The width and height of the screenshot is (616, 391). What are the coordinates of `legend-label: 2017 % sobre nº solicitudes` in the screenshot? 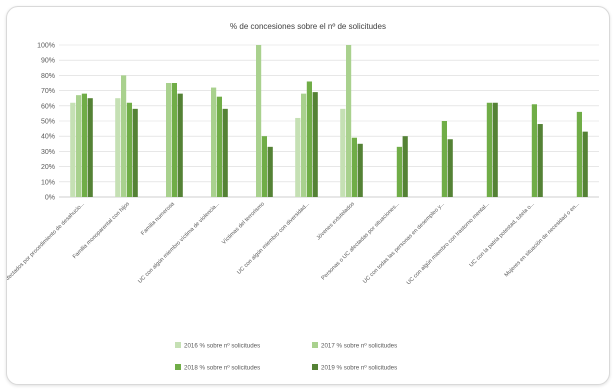 It's located at (359, 346).